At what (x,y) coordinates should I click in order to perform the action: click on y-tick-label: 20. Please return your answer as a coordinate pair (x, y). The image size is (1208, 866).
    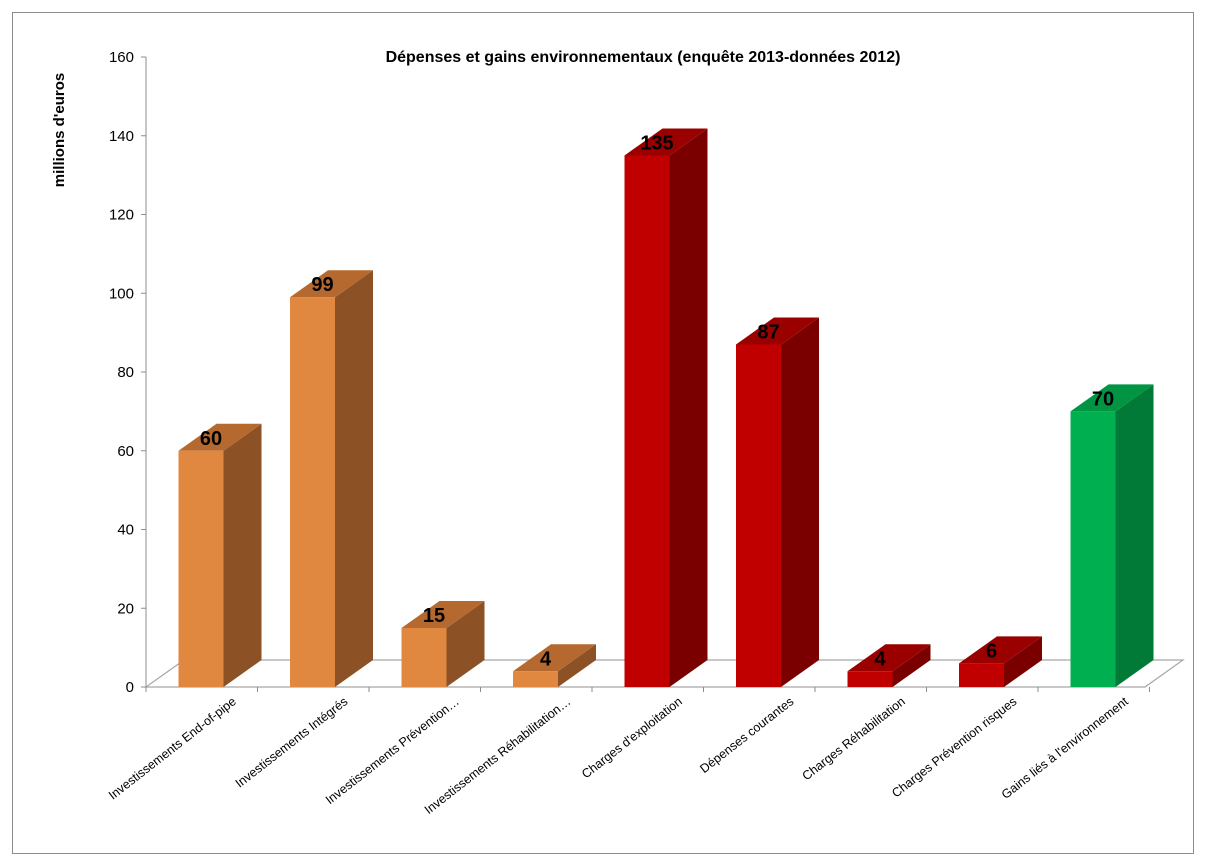
    Looking at the image, I should click on (125, 608).